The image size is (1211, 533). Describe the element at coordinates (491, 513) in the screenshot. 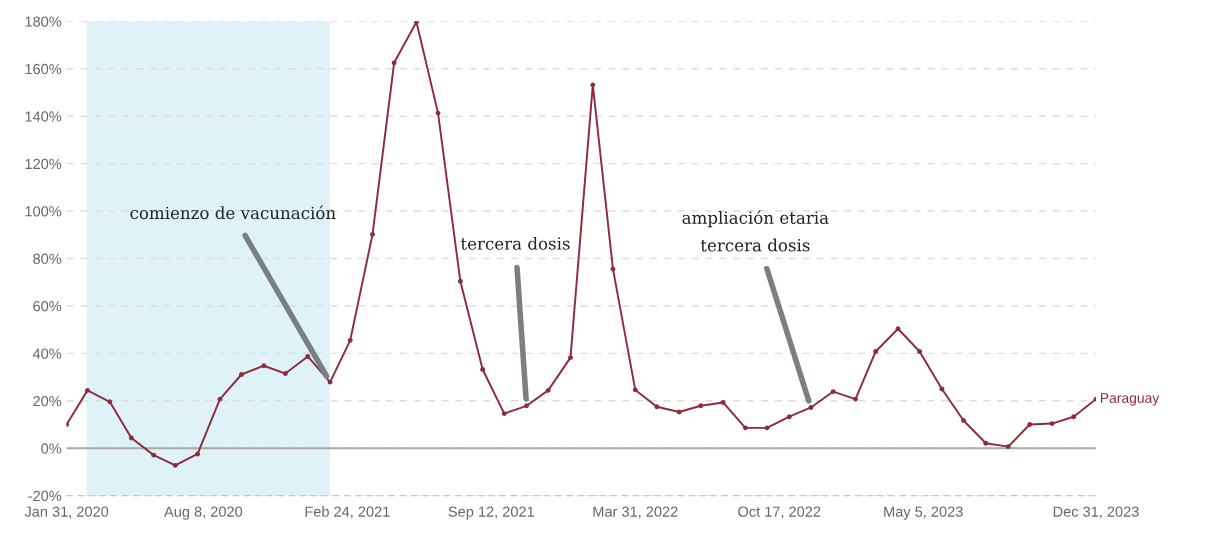

I see `x-tick-label: Sep 12, 2021` at that location.